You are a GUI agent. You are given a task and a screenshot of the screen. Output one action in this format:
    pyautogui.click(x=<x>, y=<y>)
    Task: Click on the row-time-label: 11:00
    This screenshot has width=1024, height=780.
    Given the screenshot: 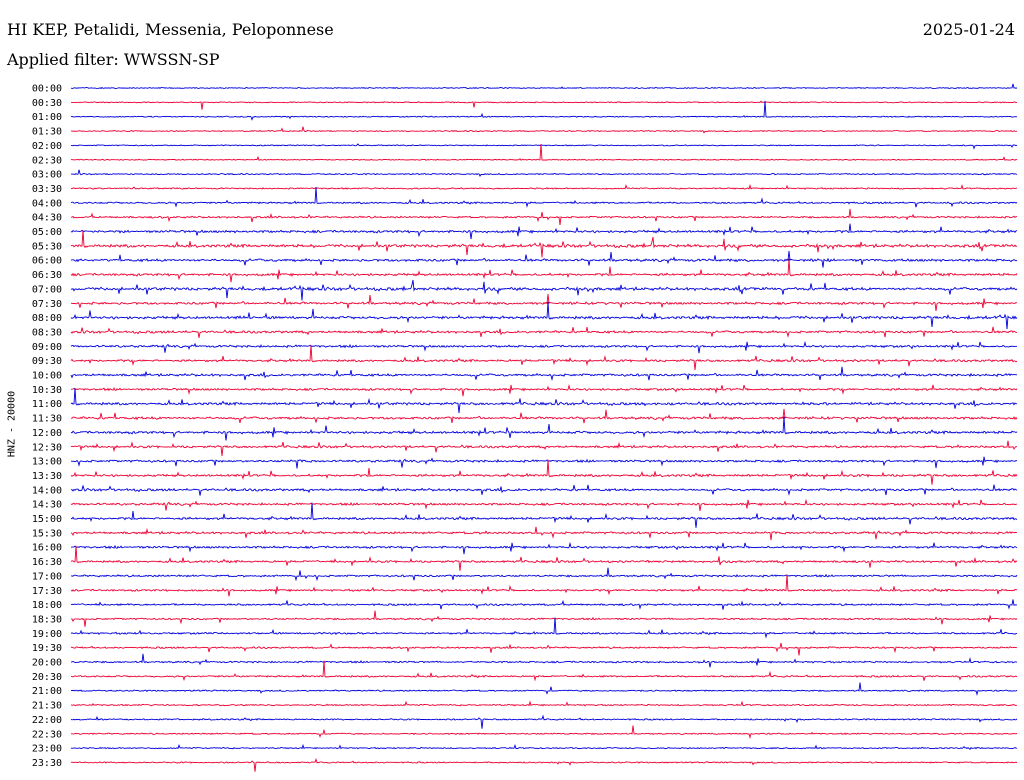 What is the action you would take?
    pyautogui.click(x=47, y=404)
    